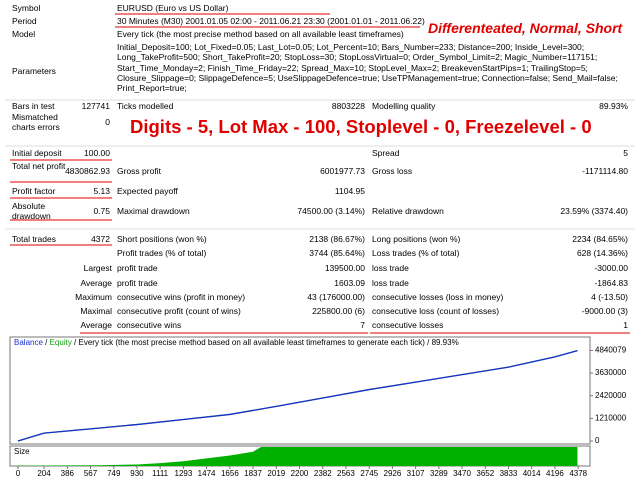 The image size is (640, 480). What do you see at coordinates (101, 191) in the screenshot?
I see `row-value: 5.13` at bounding box center [101, 191].